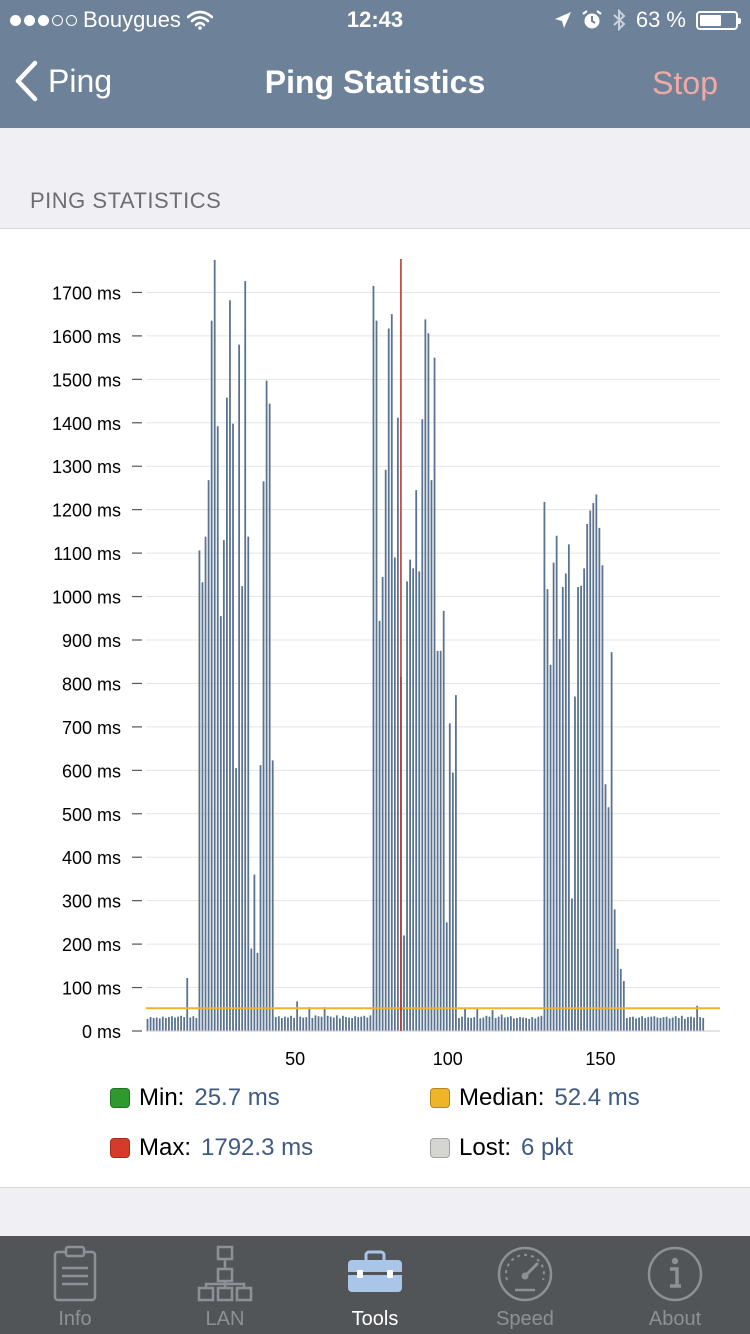 The image size is (750, 1334). Describe the element at coordinates (440, 1148) in the screenshot. I see `legend-lost-swatch` at that location.